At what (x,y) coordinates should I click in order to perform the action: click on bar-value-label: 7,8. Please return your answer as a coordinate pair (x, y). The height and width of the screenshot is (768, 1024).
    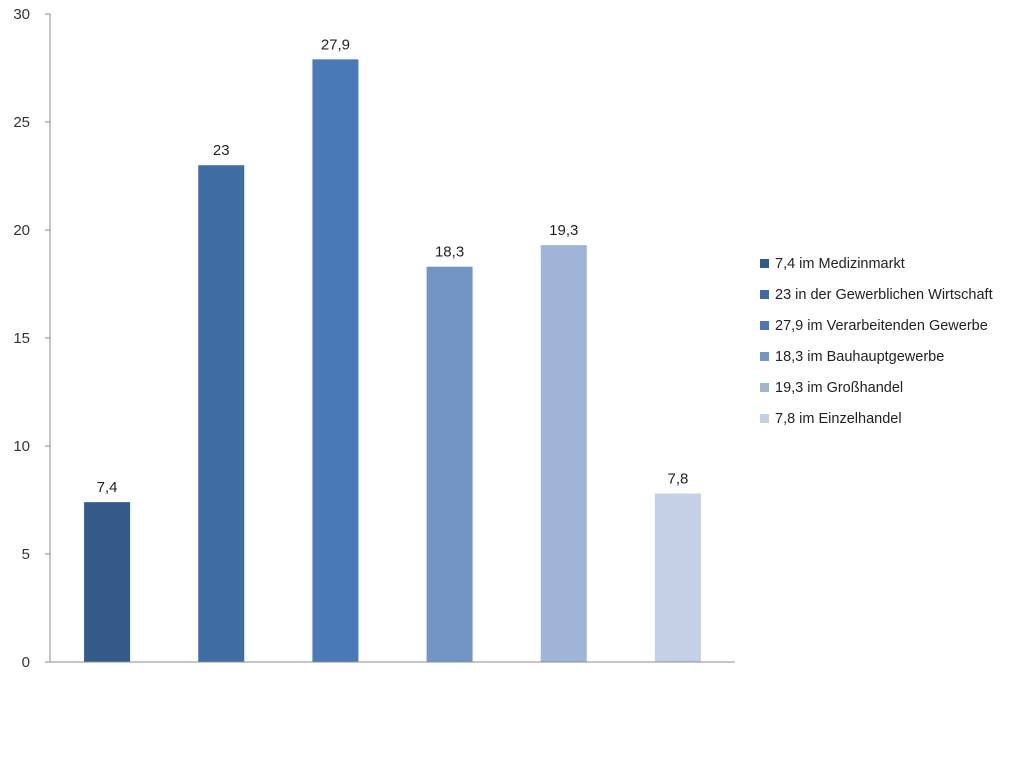
    Looking at the image, I should click on (677, 479).